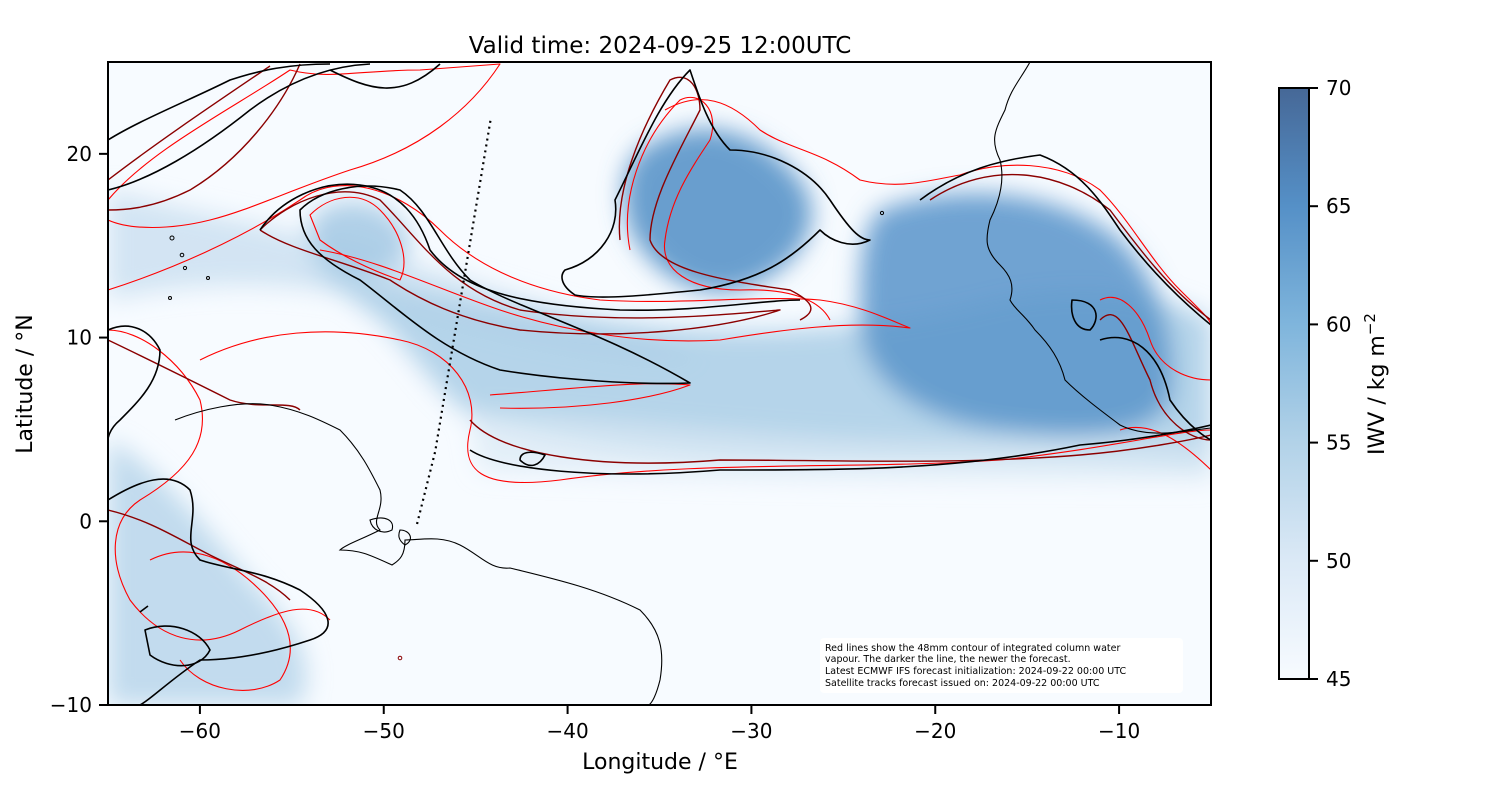  I want to click on contour-southwest-red, so click(220, 621).